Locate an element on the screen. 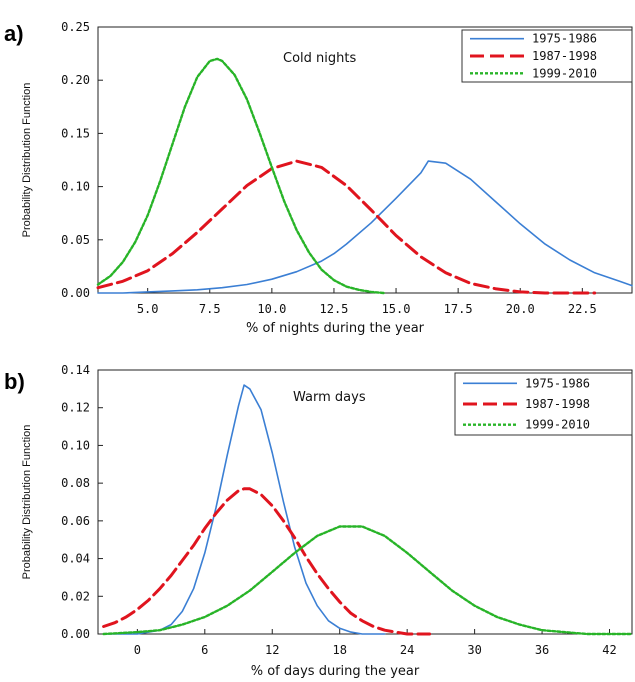 The image size is (635, 682). x-tick-label: 7.5 is located at coordinates (210, 309).